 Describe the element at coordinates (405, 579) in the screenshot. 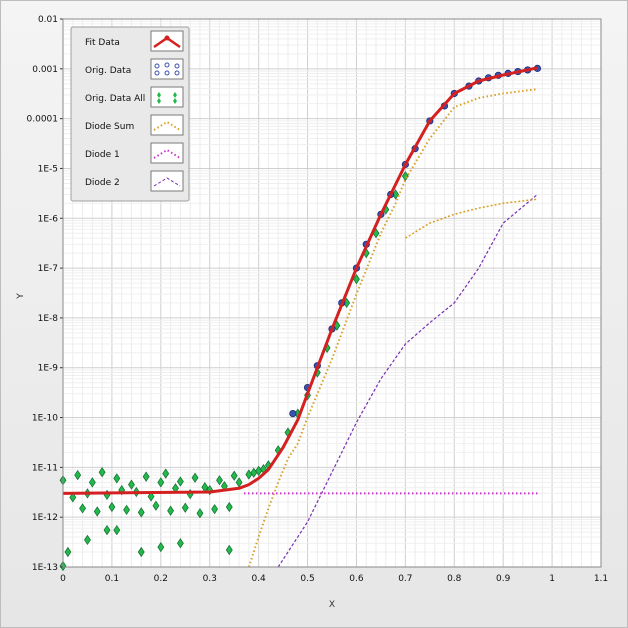

I see `x-tick-label: 0.7` at that location.